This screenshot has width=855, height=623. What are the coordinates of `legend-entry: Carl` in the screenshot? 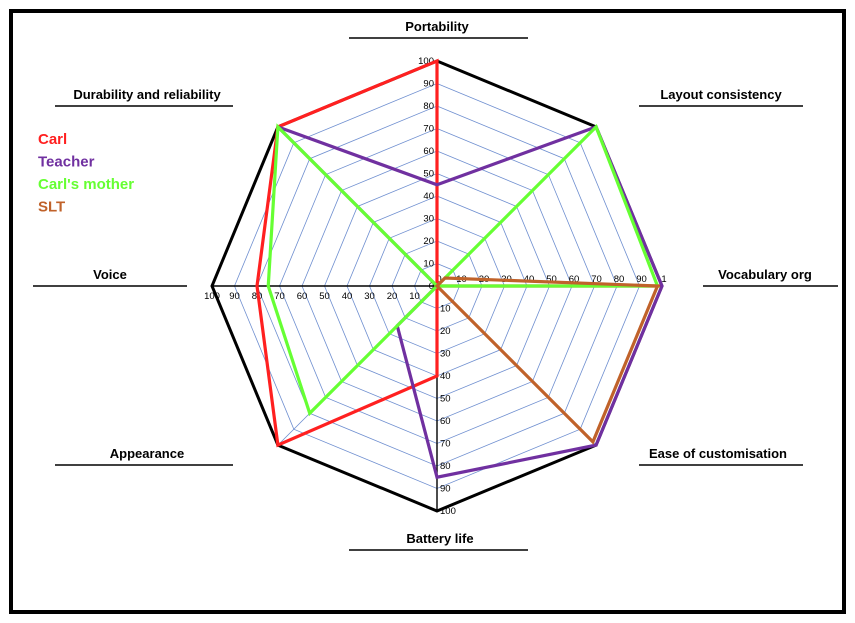 It's located at (52, 139).